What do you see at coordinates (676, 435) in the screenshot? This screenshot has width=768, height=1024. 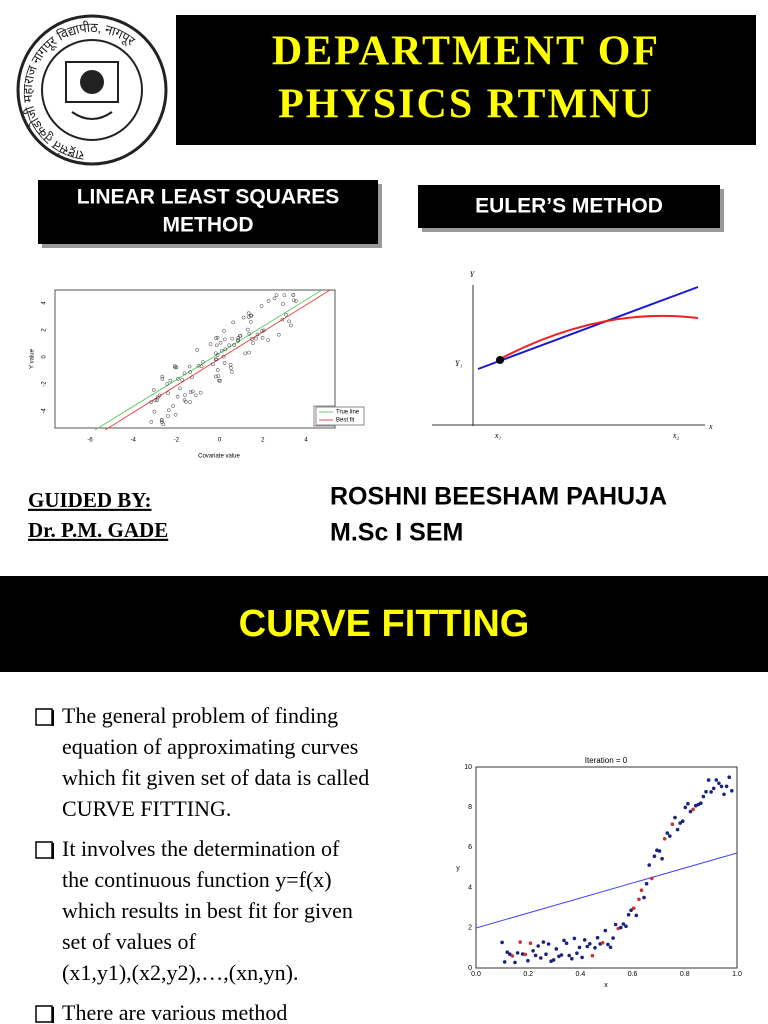 I see `axis-label: x₂` at bounding box center [676, 435].